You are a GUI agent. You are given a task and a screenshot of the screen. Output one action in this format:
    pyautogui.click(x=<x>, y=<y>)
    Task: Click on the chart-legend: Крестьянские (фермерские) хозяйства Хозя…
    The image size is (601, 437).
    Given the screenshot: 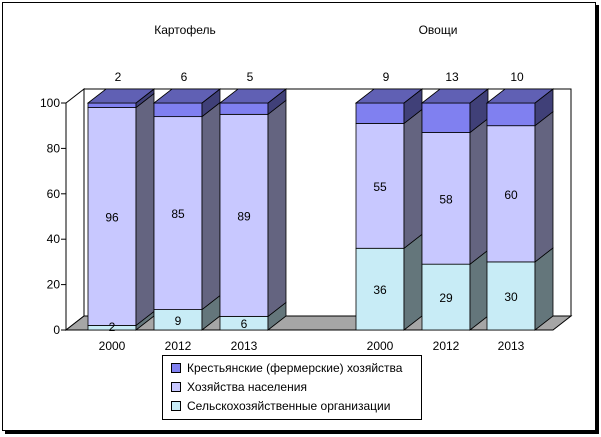 What is the action you would take?
    pyautogui.click(x=292, y=387)
    